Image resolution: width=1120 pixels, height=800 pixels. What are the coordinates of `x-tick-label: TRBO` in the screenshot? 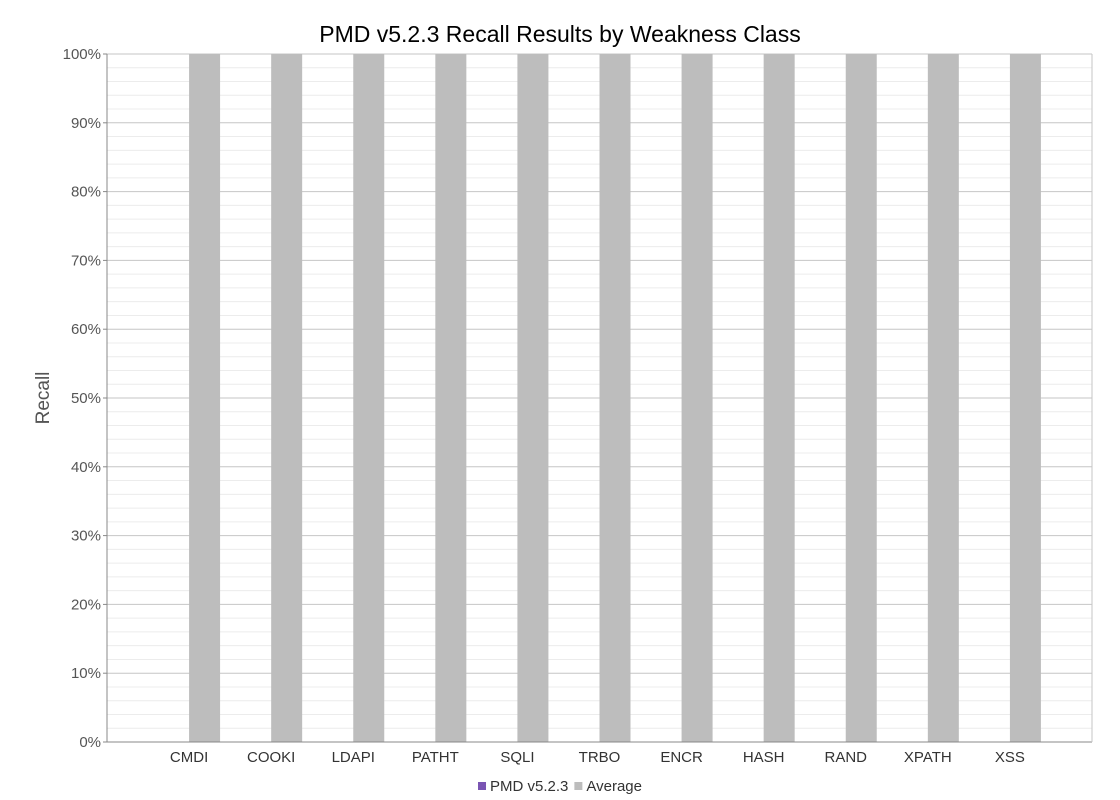 It's located at (600, 757).